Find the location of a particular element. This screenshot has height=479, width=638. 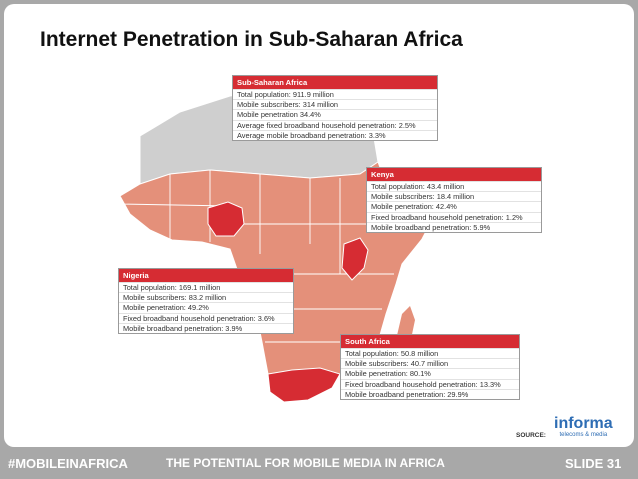

informa-logo: informa telecoms & media is located at coordinates (583, 427).